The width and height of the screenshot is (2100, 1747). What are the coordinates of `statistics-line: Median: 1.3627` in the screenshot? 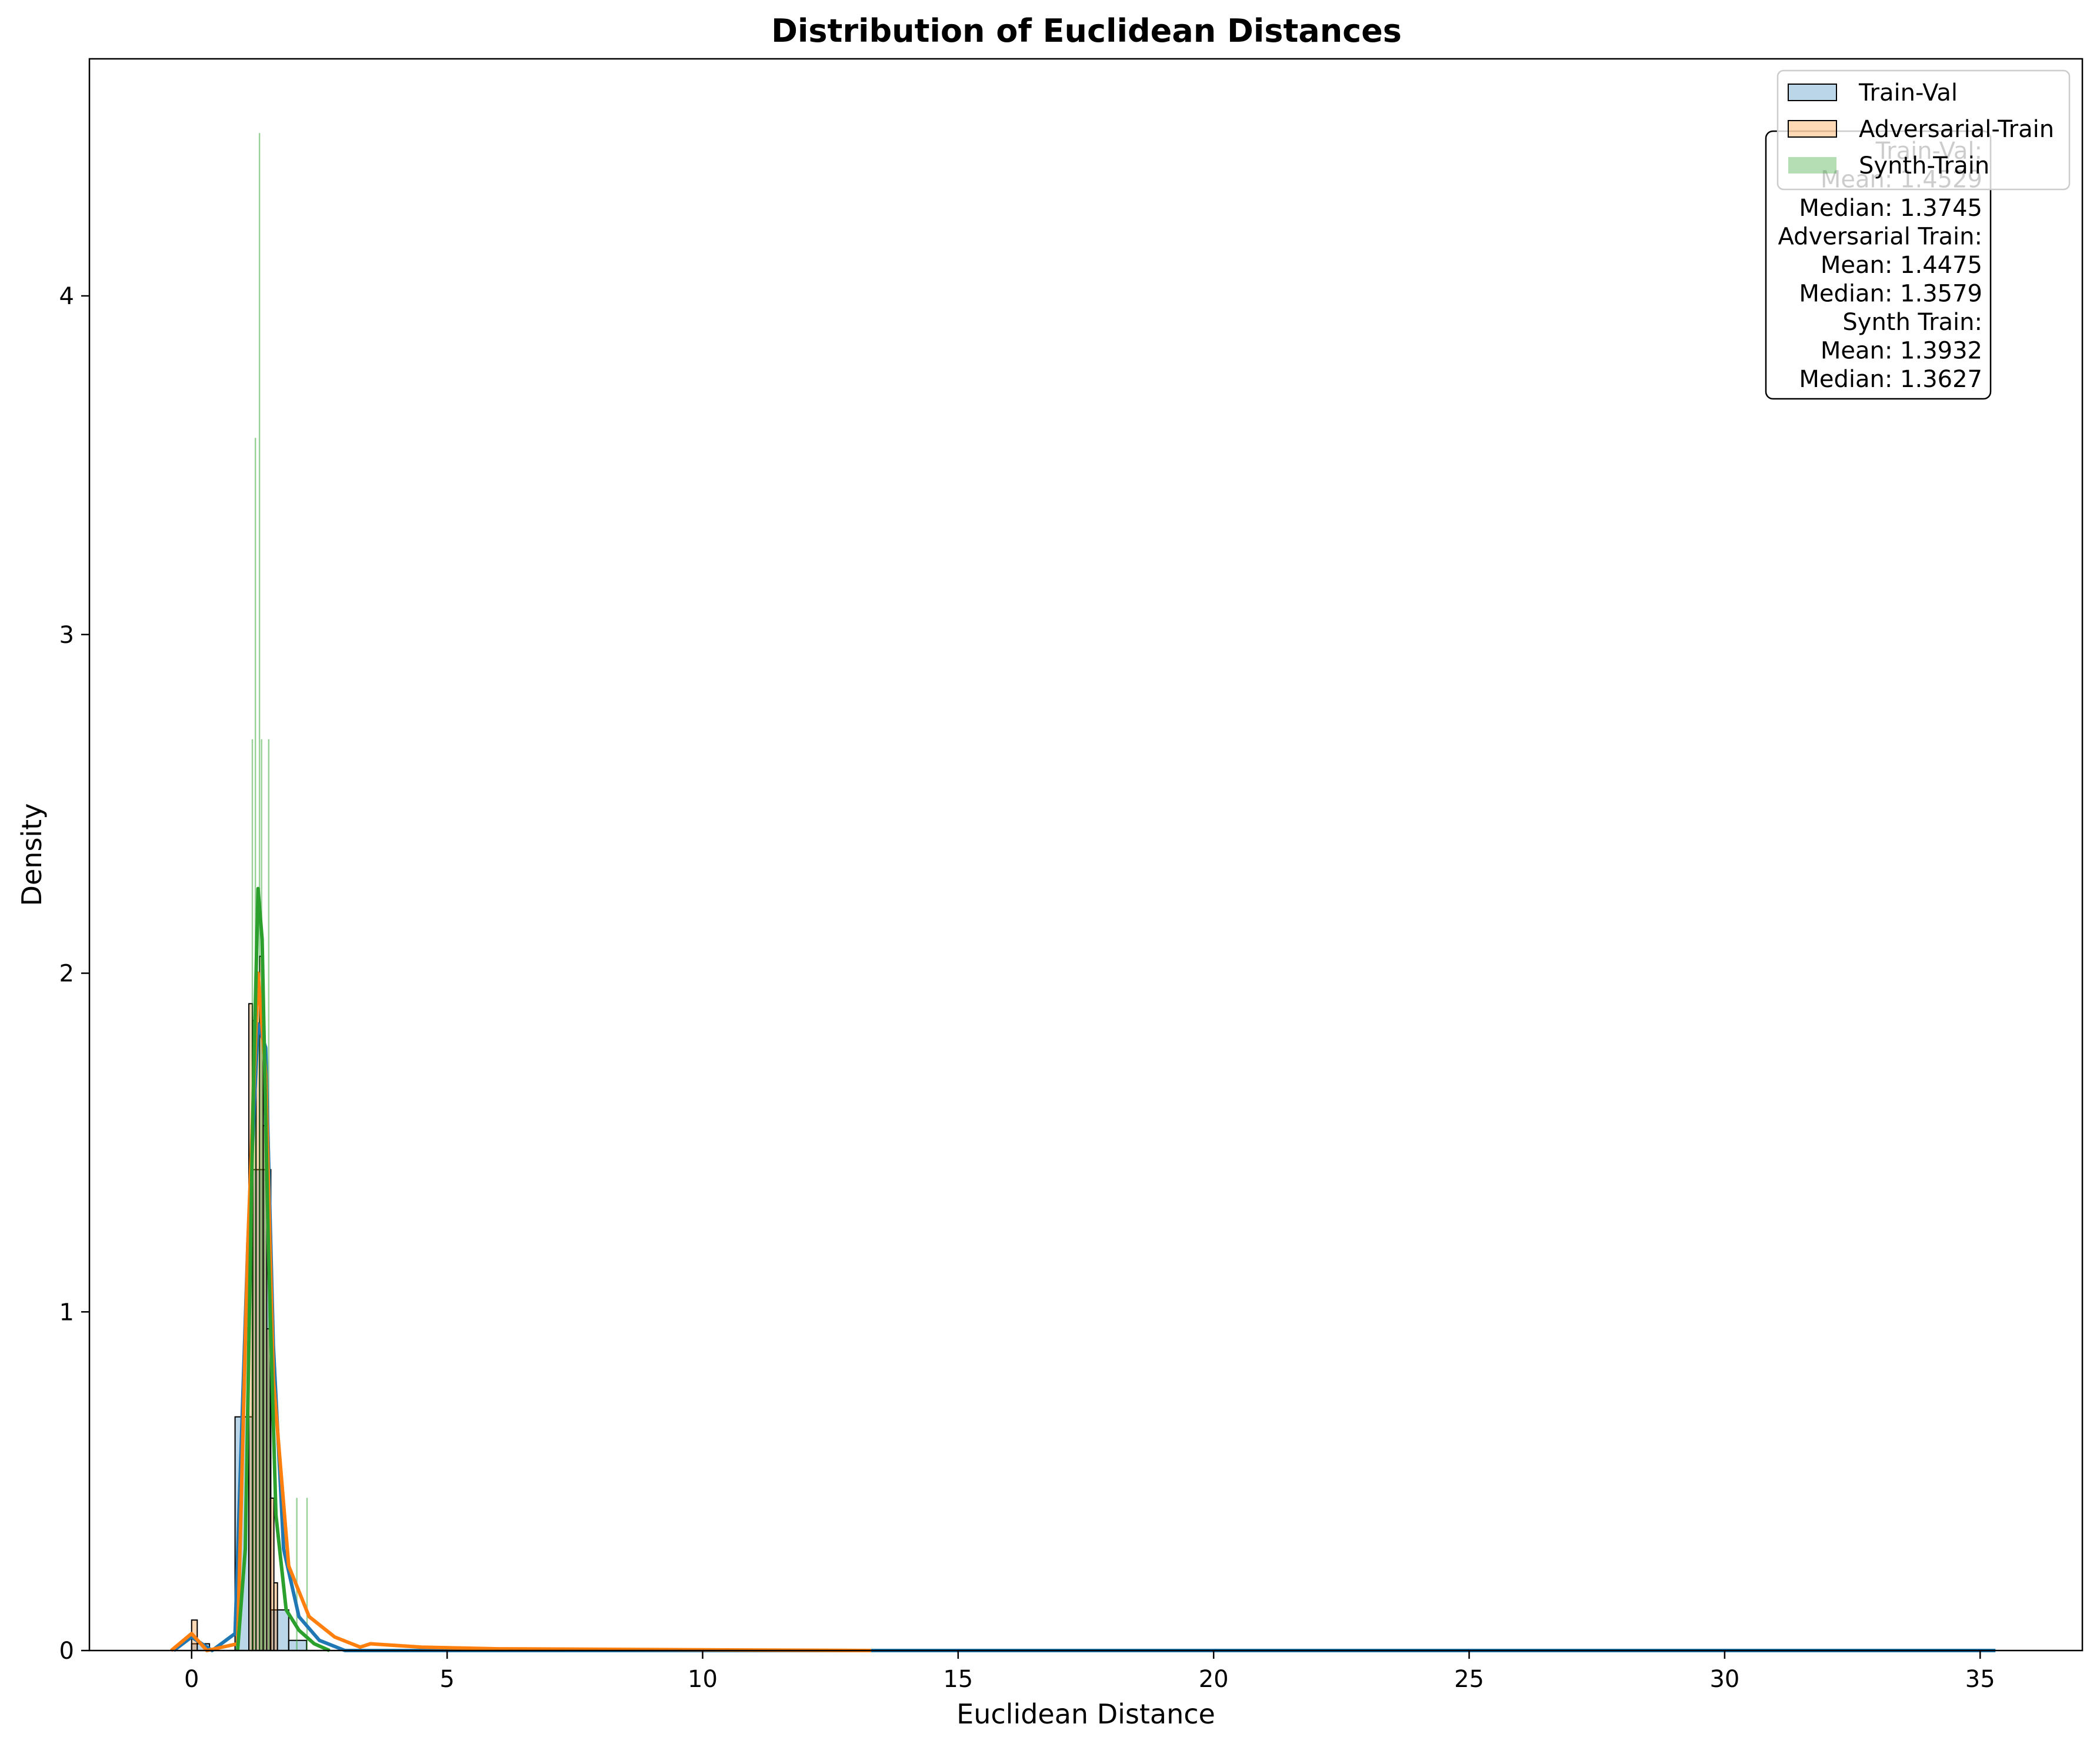 It's located at (1890, 379).